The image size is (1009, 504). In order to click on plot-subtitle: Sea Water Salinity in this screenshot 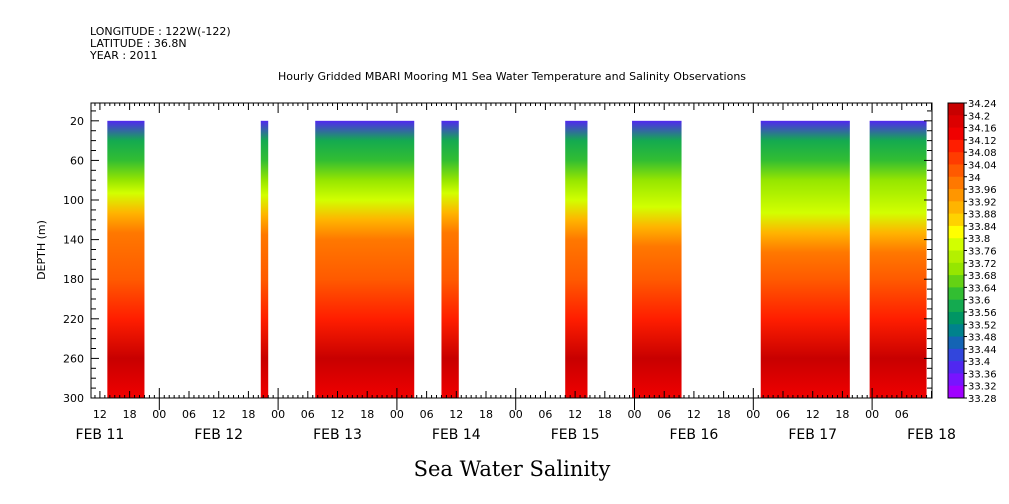, I will do `click(512, 469)`.